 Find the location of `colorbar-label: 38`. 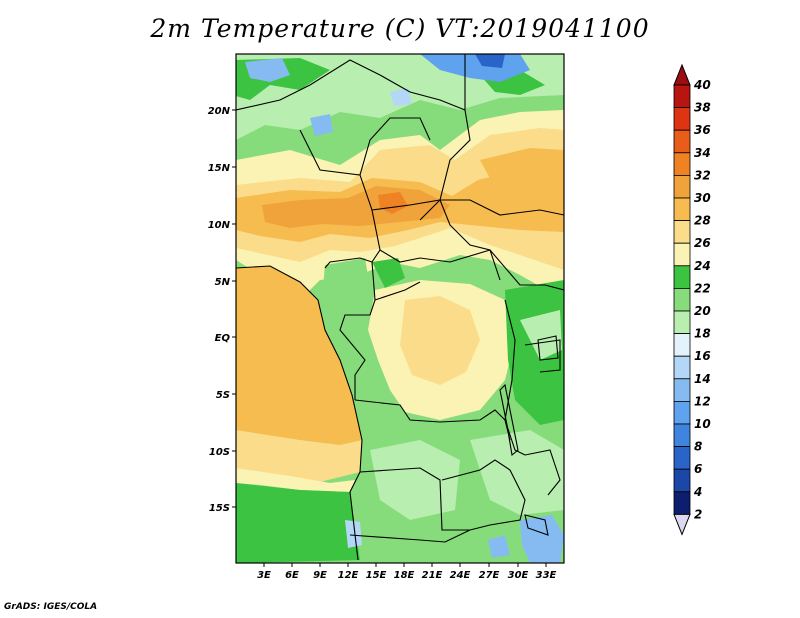

colorbar-label: 38 is located at coordinates (702, 108).